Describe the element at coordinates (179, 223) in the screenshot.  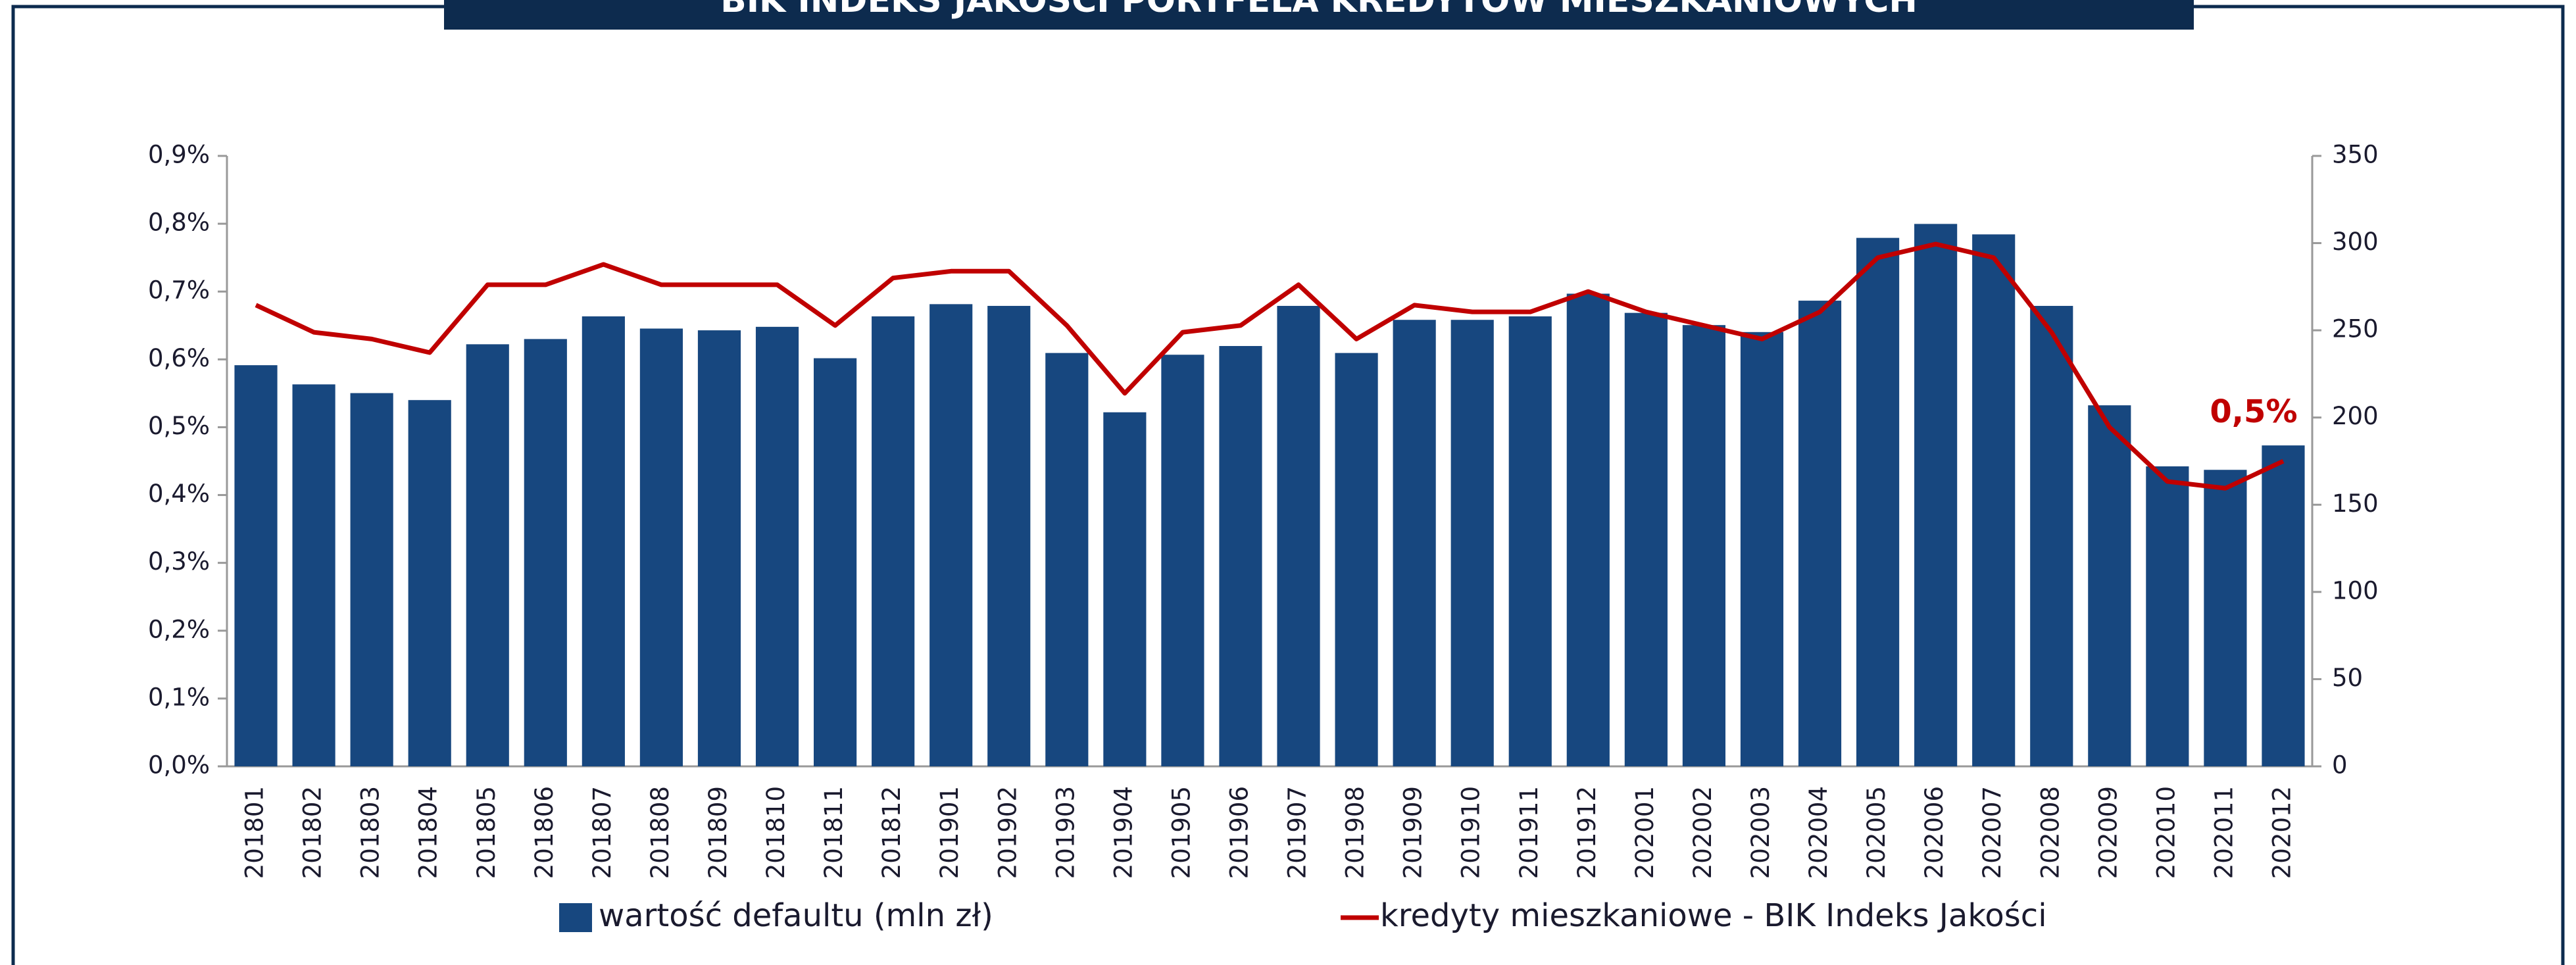
I see `y-tick-label: 0,8%` at that location.